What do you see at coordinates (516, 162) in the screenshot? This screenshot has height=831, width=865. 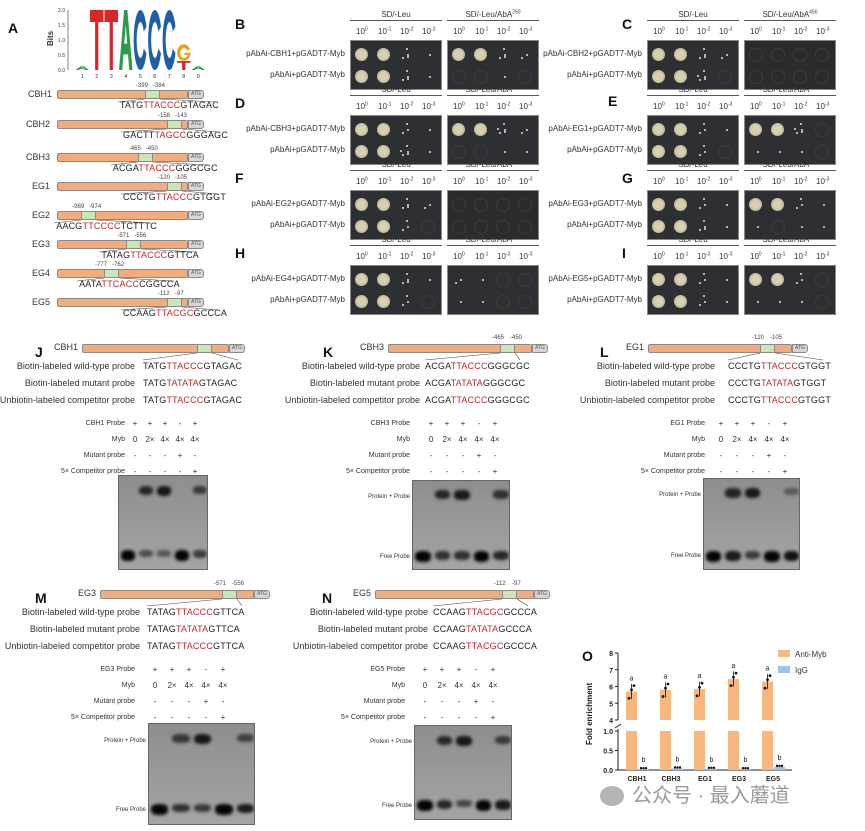 I see `aba-concentration: 300` at bounding box center [516, 162].